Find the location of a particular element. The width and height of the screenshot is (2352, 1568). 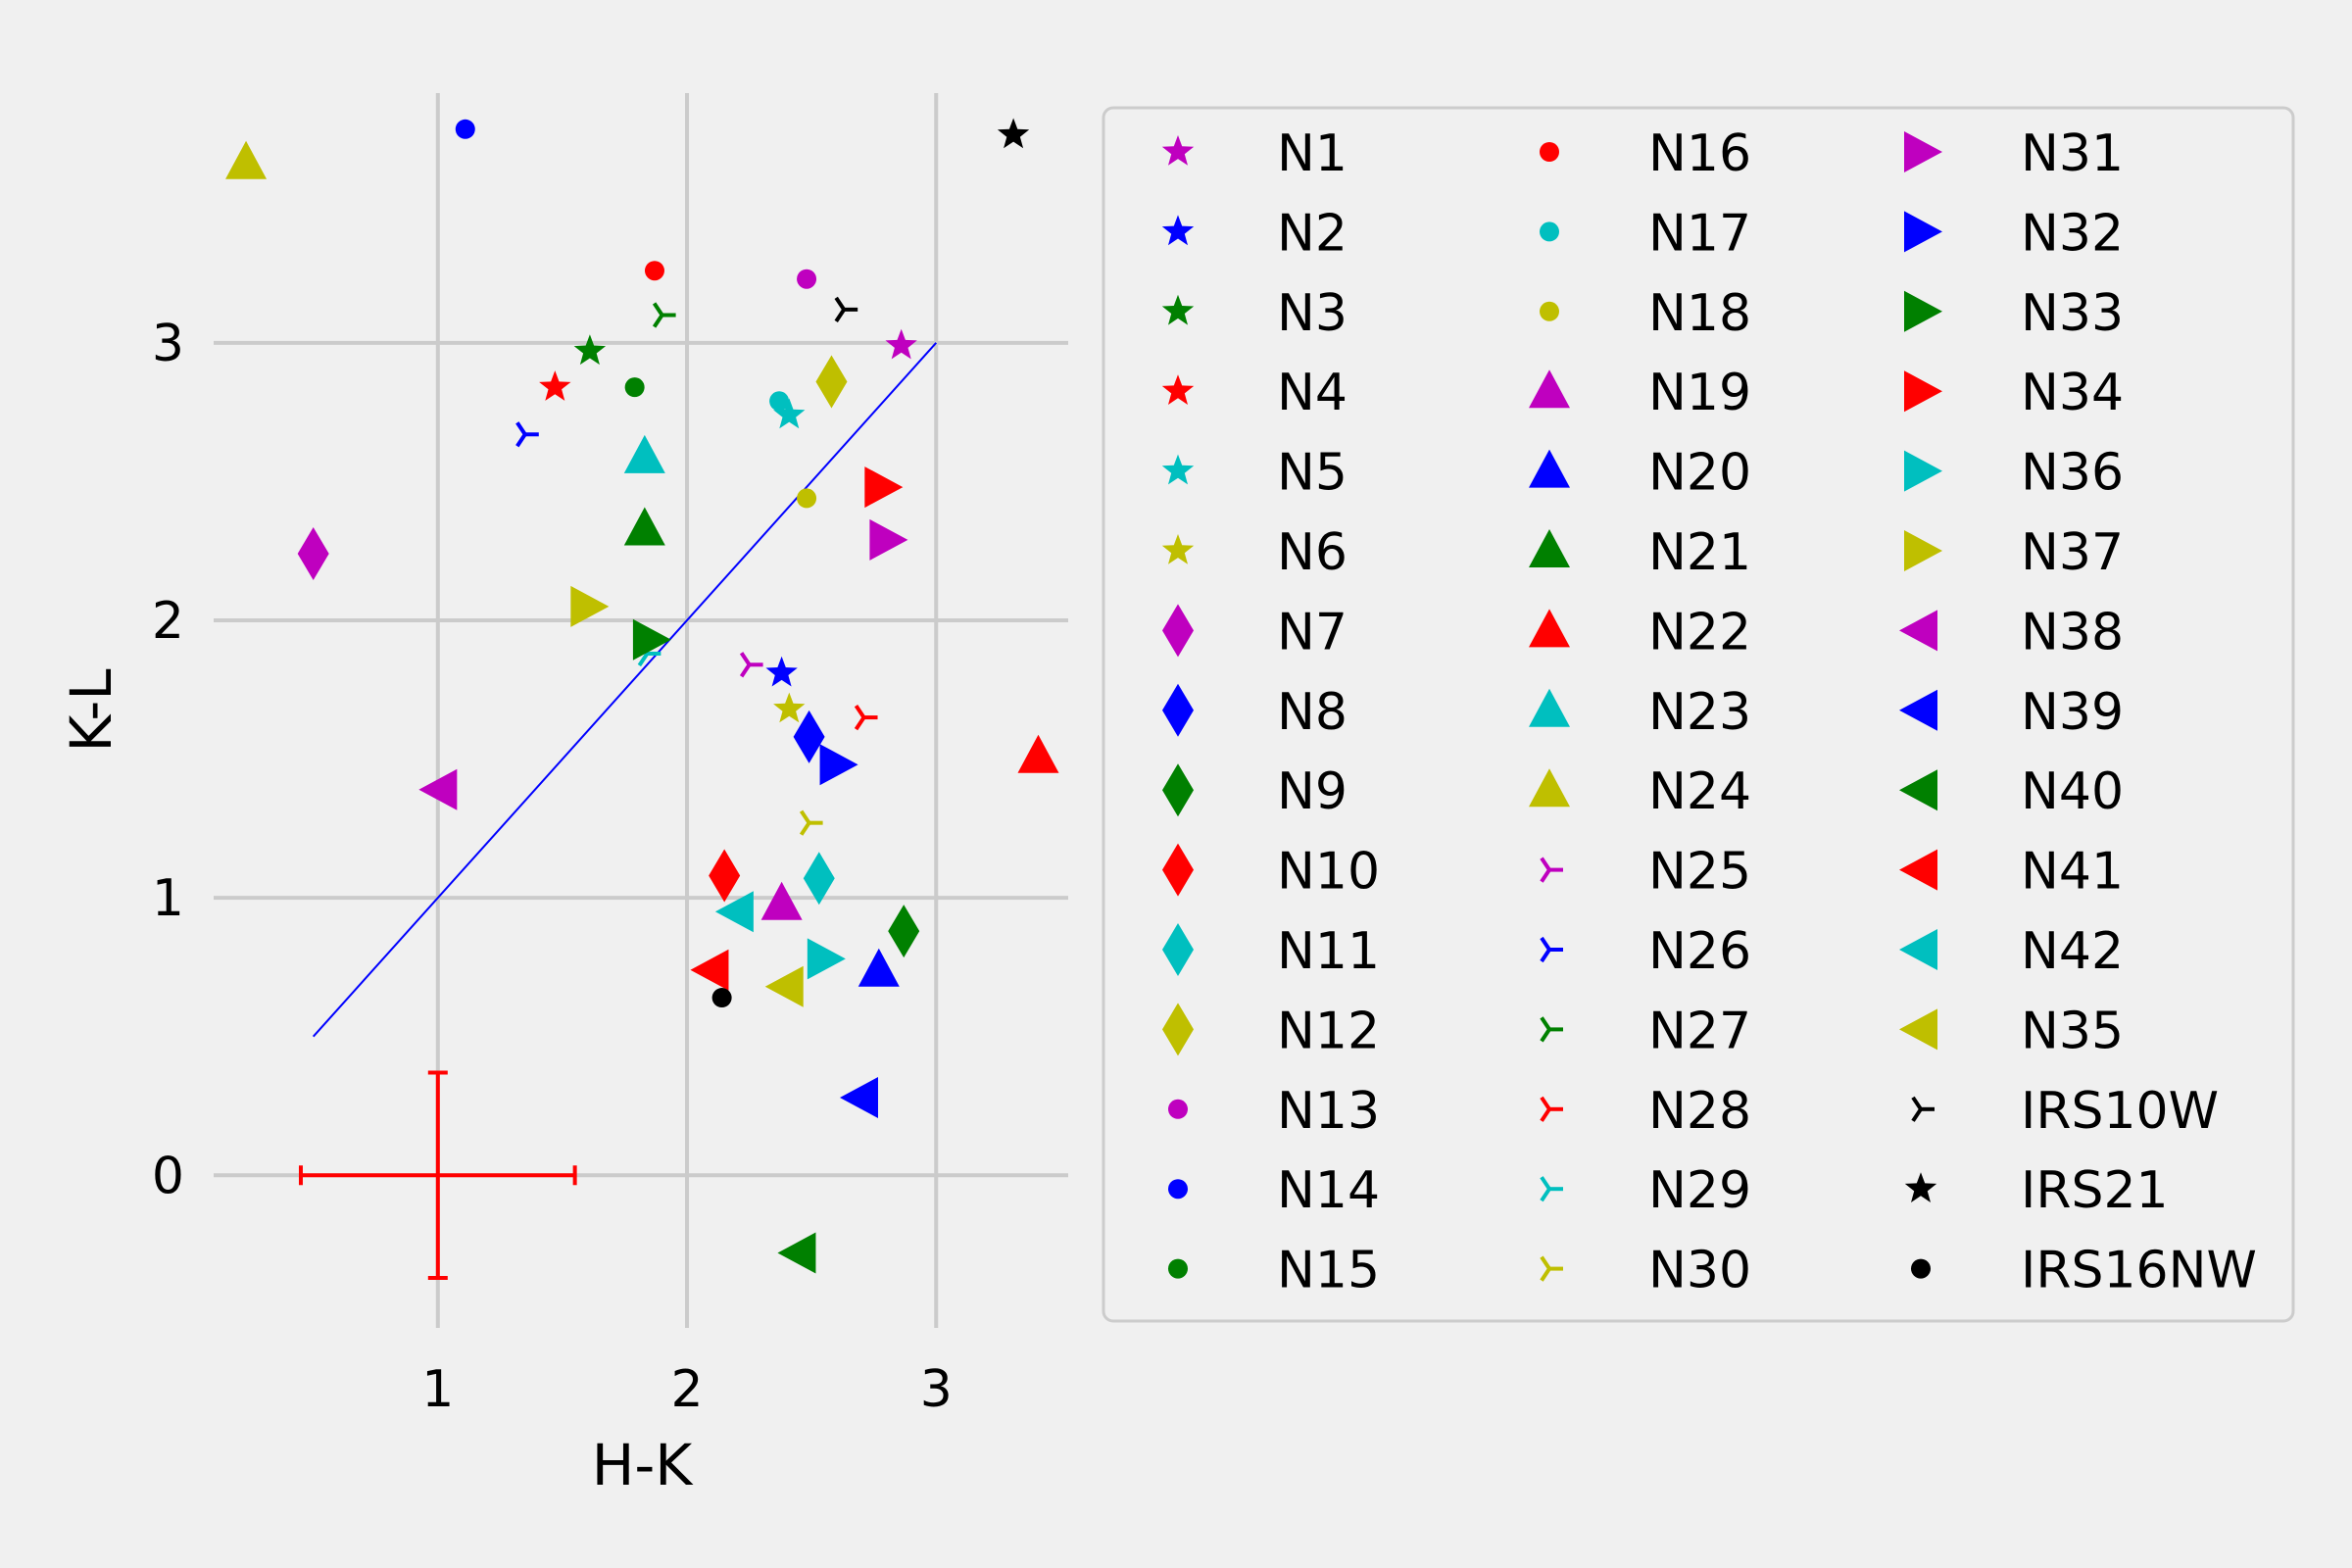

point-n24 is located at coordinates (246, 159).